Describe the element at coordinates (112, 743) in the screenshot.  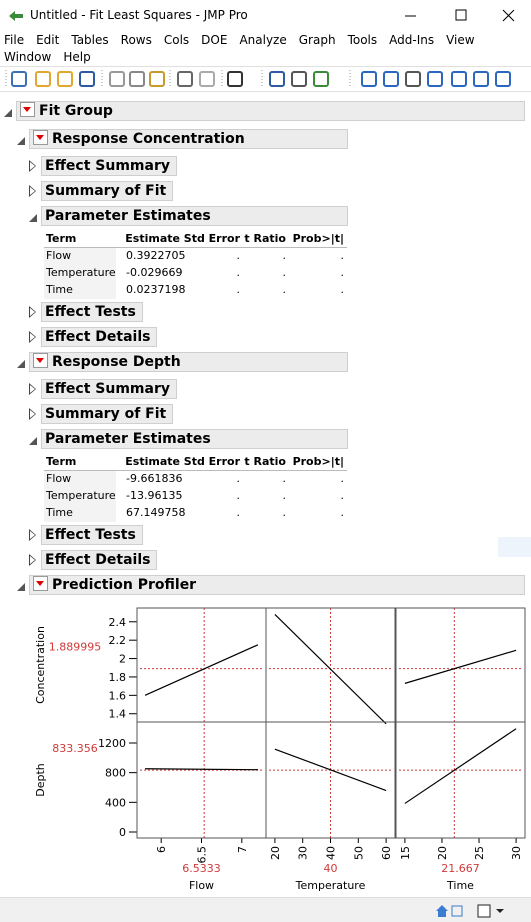
I see `y-tick-label: 1200` at that location.